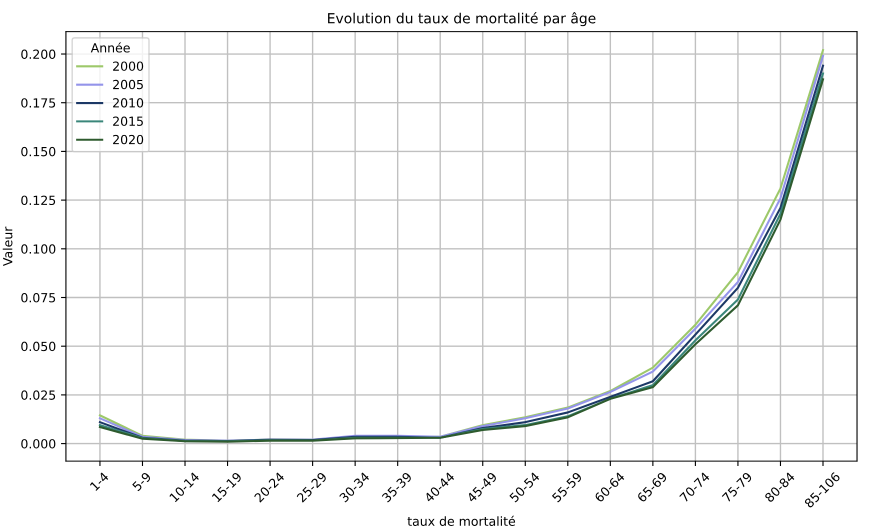  I want to click on y-tick-label: 0.200, so click(38, 54).